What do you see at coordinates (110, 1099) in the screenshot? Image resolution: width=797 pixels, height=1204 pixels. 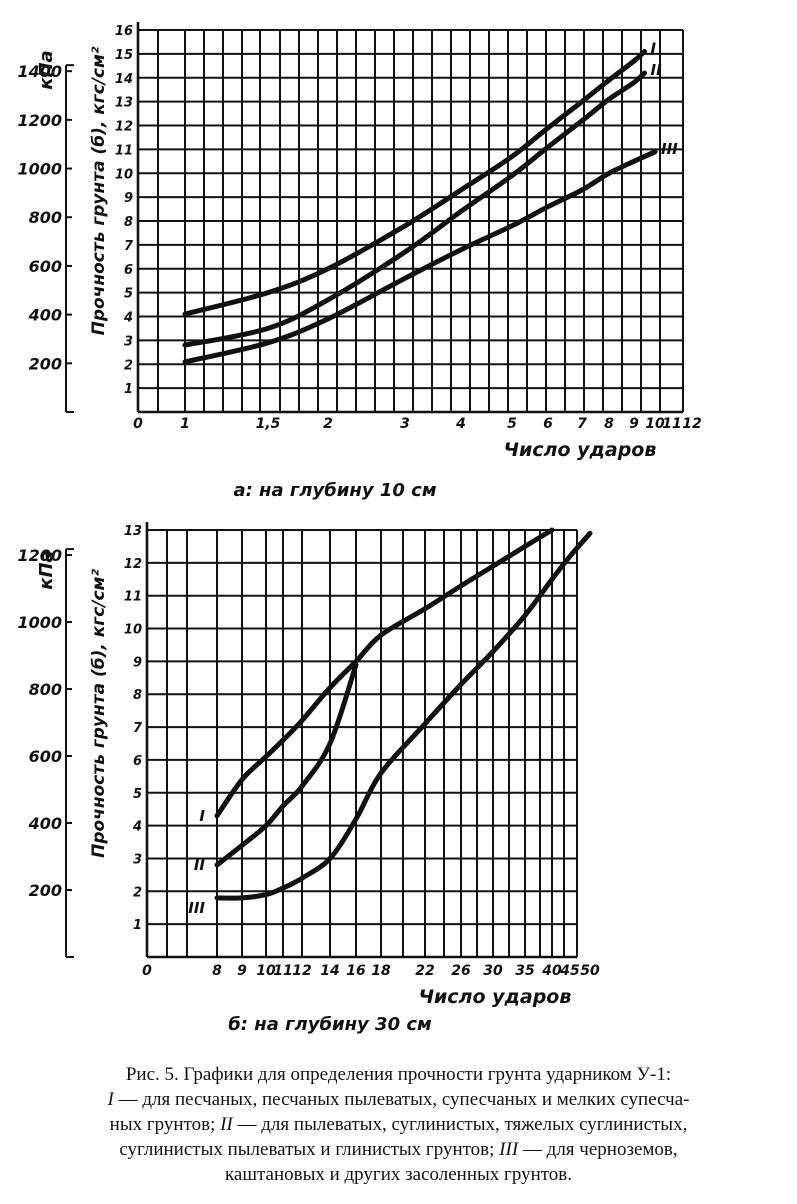 I see `caption-roman-1: I` at bounding box center [110, 1099].